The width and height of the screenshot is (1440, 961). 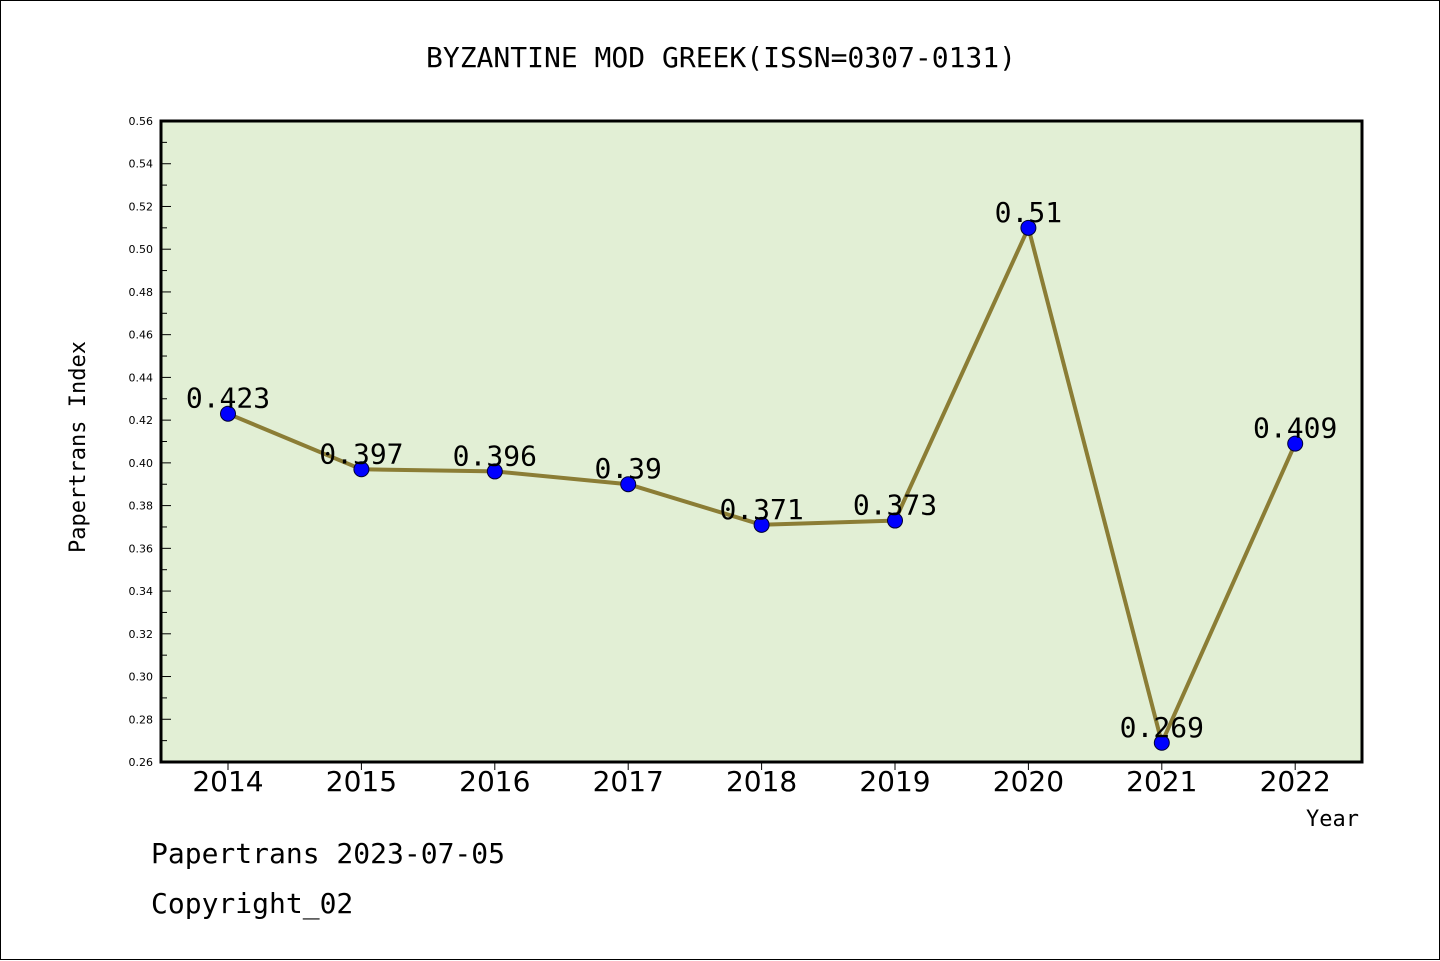 I want to click on data-label: 0.51, so click(x=1028, y=212).